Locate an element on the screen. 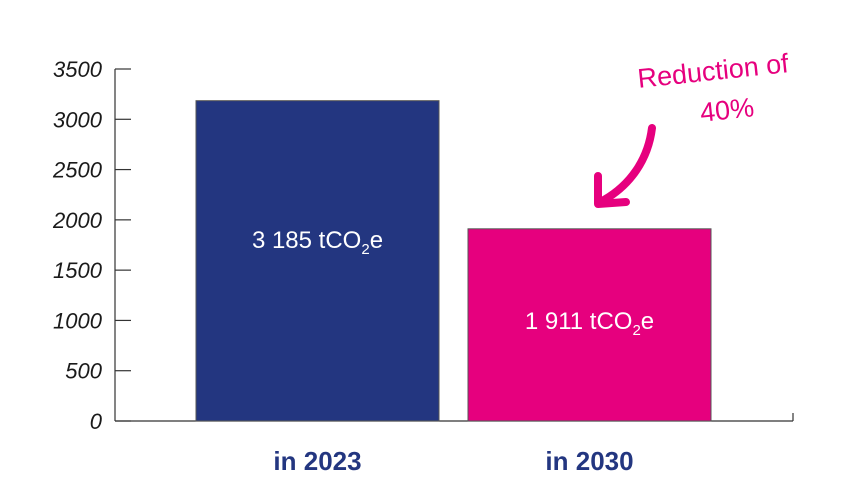  y-tick-label-3: 1500 is located at coordinates (78, 270).